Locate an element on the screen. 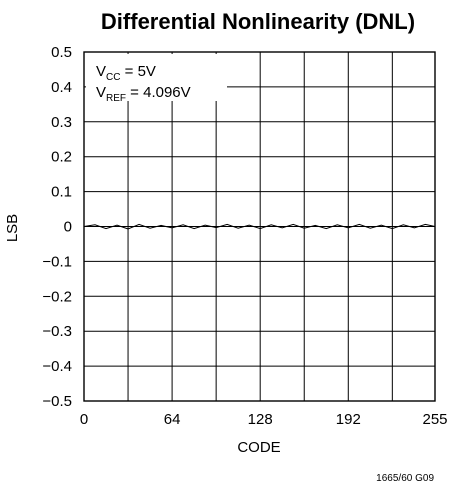 The height and width of the screenshot is (487, 450). dnl-series-line is located at coordinates (259, 226).